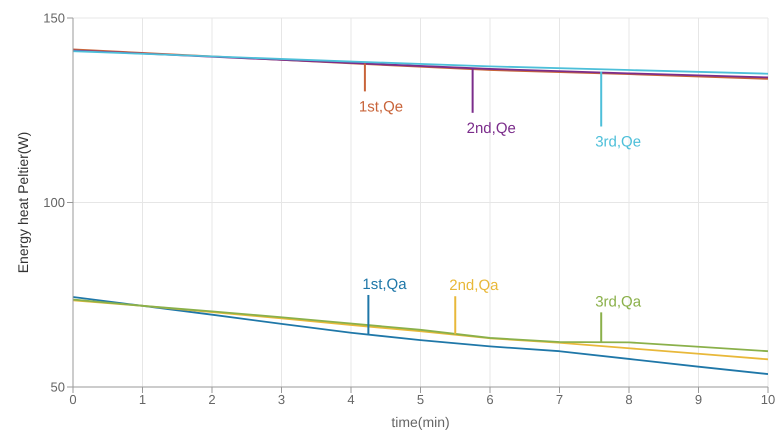 The height and width of the screenshot is (437, 778). Describe the element at coordinates (381, 107) in the screenshot. I see `annotation: 1st,Qe` at that location.